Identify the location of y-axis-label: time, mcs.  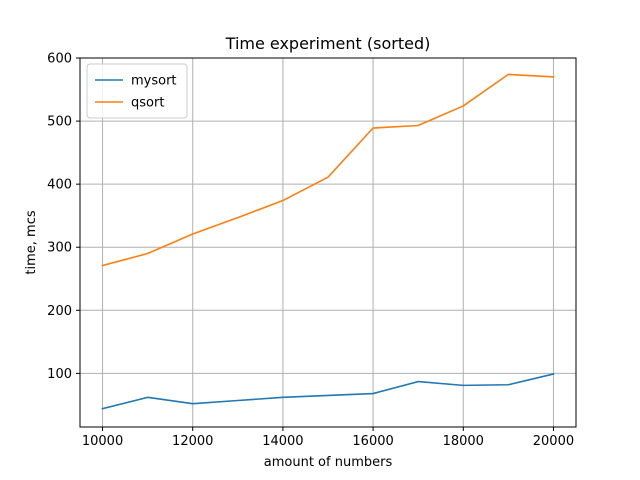
(31, 242).